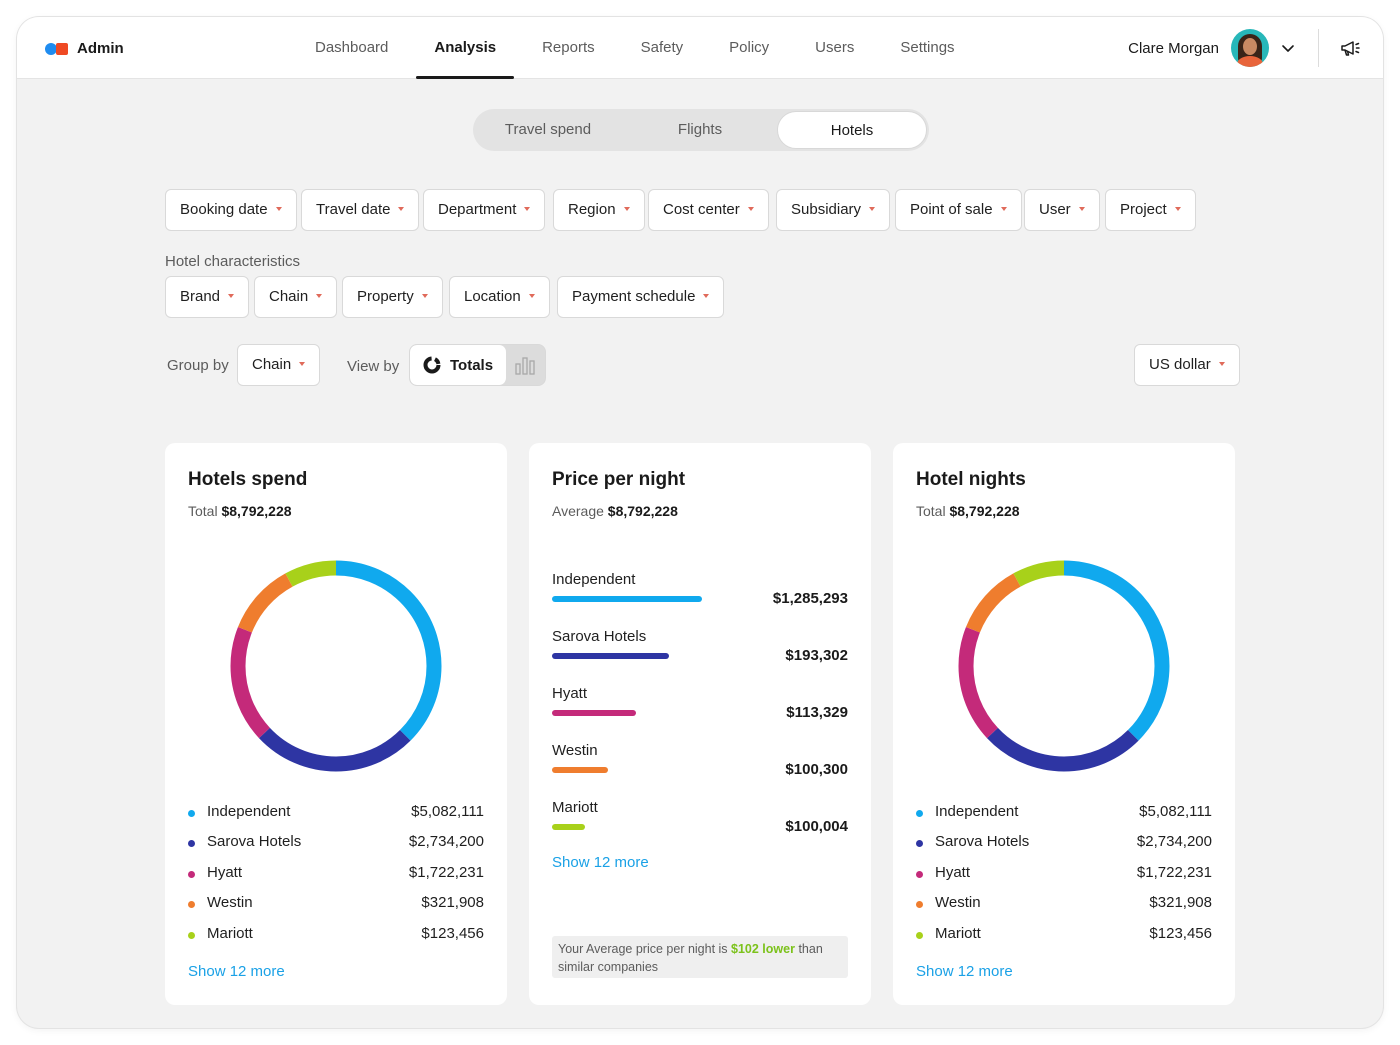  What do you see at coordinates (1211, 48) in the screenshot?
I see `user-menu: Clare Morgan` at bounding box center [1211, 48].